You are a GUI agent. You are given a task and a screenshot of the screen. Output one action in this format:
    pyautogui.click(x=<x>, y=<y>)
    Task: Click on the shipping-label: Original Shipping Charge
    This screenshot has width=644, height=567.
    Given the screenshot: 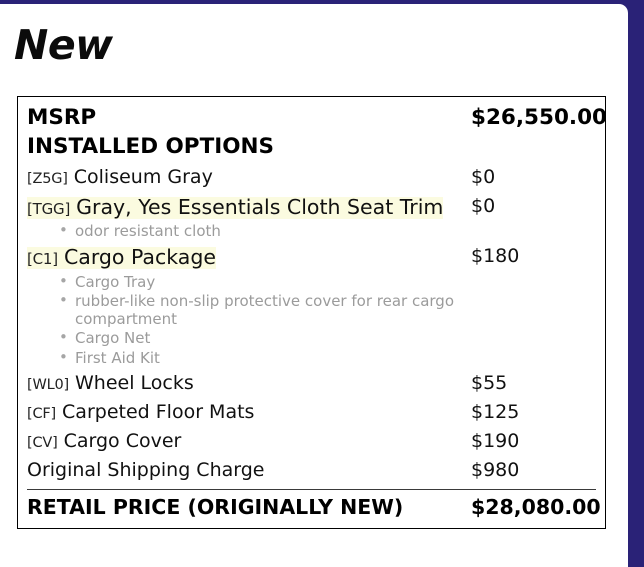 What is the action you would take?
    pyautogui.click(x=146, y=469)
    